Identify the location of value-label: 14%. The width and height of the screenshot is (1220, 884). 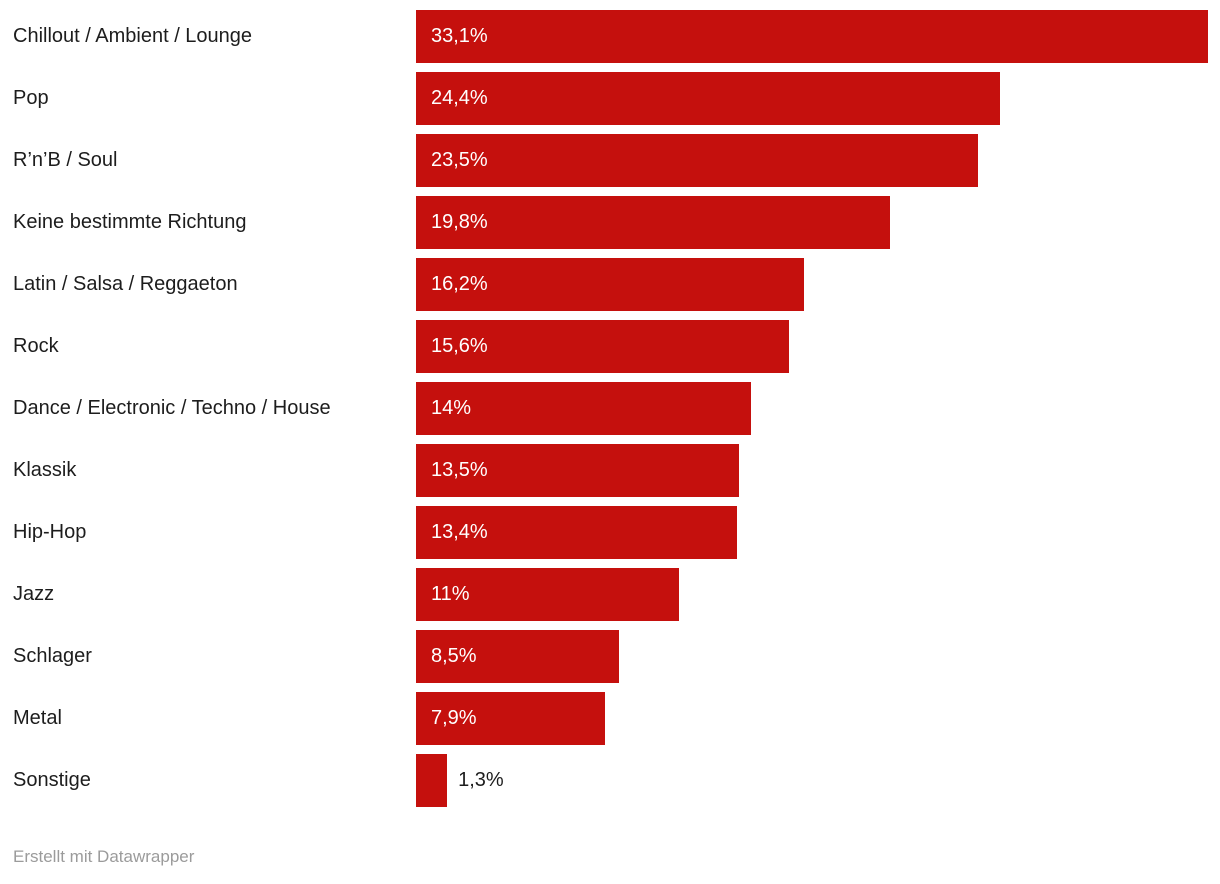
(451, 407).